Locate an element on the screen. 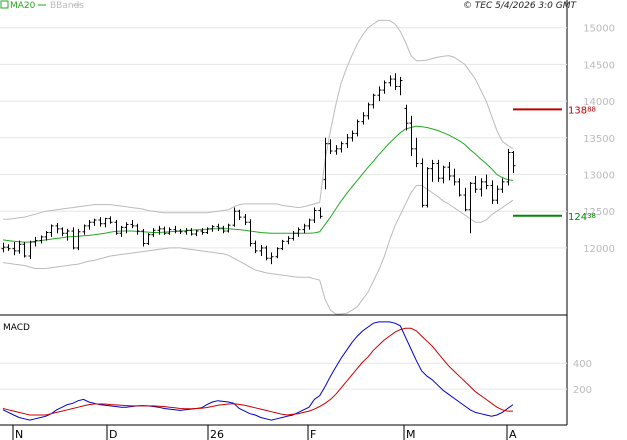 This screenshot has height=440, width=627. macd-y-ticks: 200 400 is located at coordinates (582, 377).